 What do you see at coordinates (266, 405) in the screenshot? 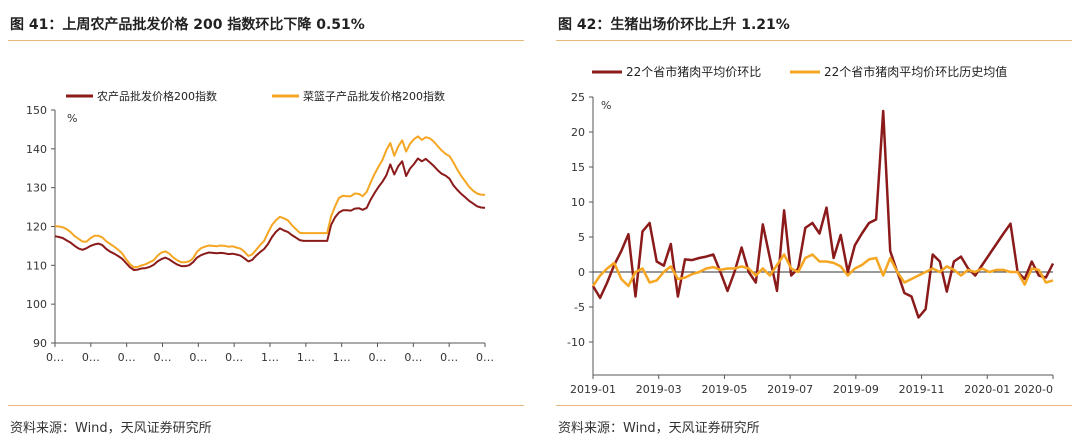
I see `figure-41-source-rule` at bounding box center [266, 405].